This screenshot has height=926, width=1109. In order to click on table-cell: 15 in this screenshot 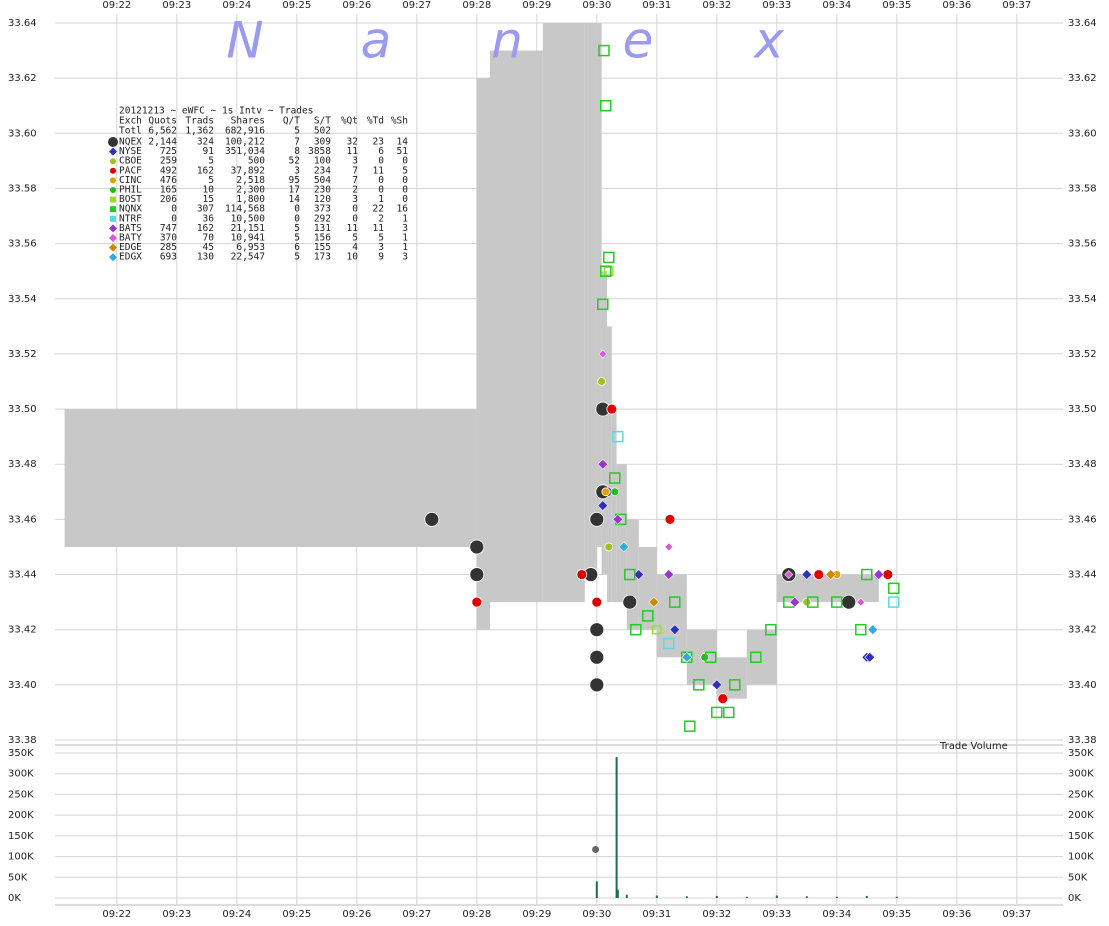, I will do `click(208, 199)`.